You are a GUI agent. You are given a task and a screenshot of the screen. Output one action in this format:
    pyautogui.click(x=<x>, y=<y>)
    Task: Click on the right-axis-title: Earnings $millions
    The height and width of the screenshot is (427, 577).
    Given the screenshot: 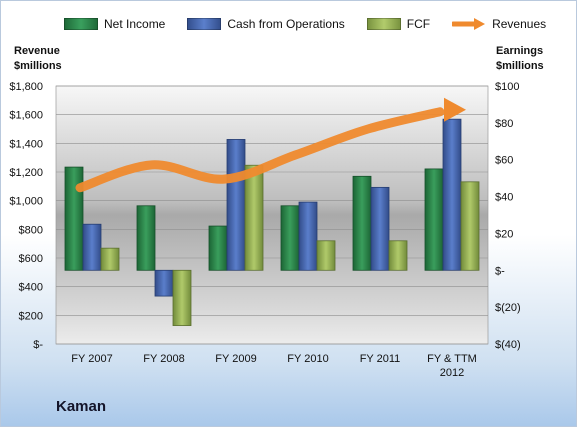 What is the action you would take?
    pyautogui.click(x=520, y=59)
    